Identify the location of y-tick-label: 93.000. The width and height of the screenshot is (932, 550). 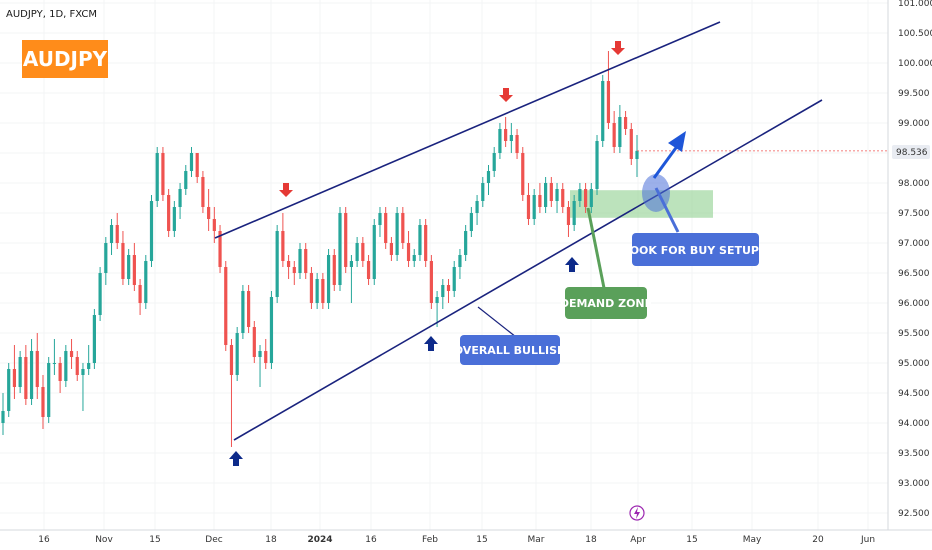
(914, 484).